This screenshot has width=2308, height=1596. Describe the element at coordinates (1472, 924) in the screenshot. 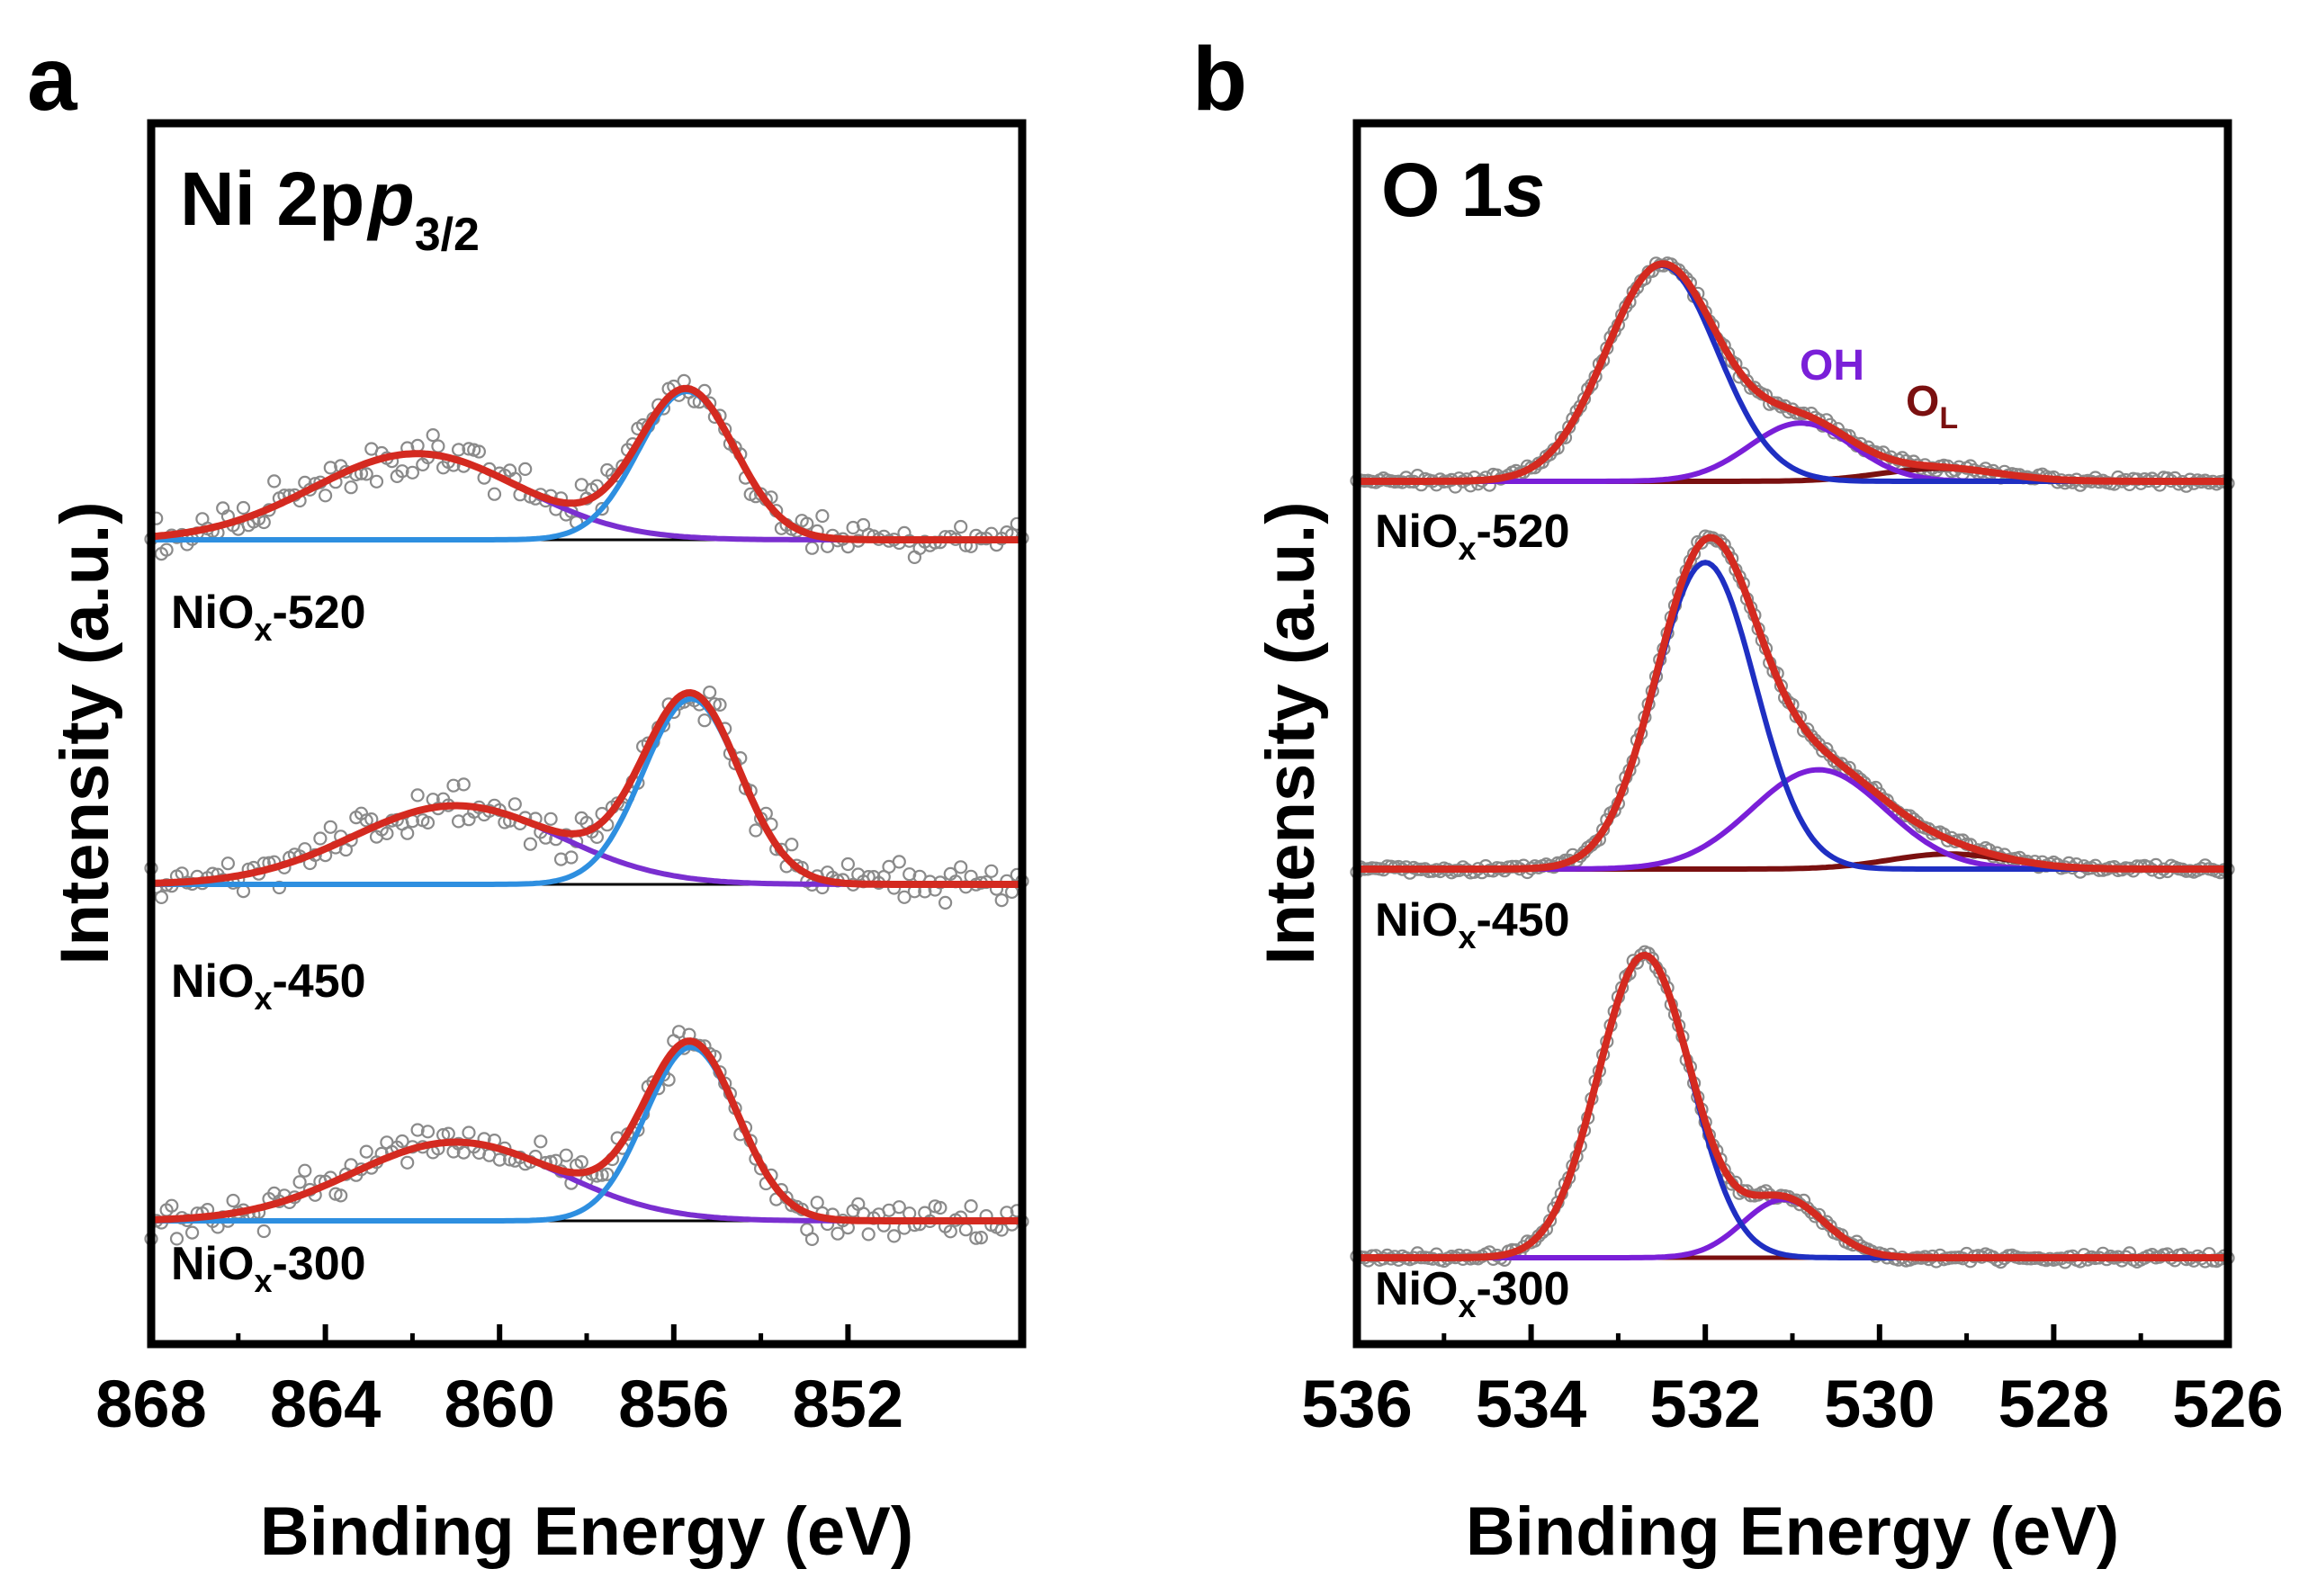

I see `label-b-450: NiOx-450` at that location.